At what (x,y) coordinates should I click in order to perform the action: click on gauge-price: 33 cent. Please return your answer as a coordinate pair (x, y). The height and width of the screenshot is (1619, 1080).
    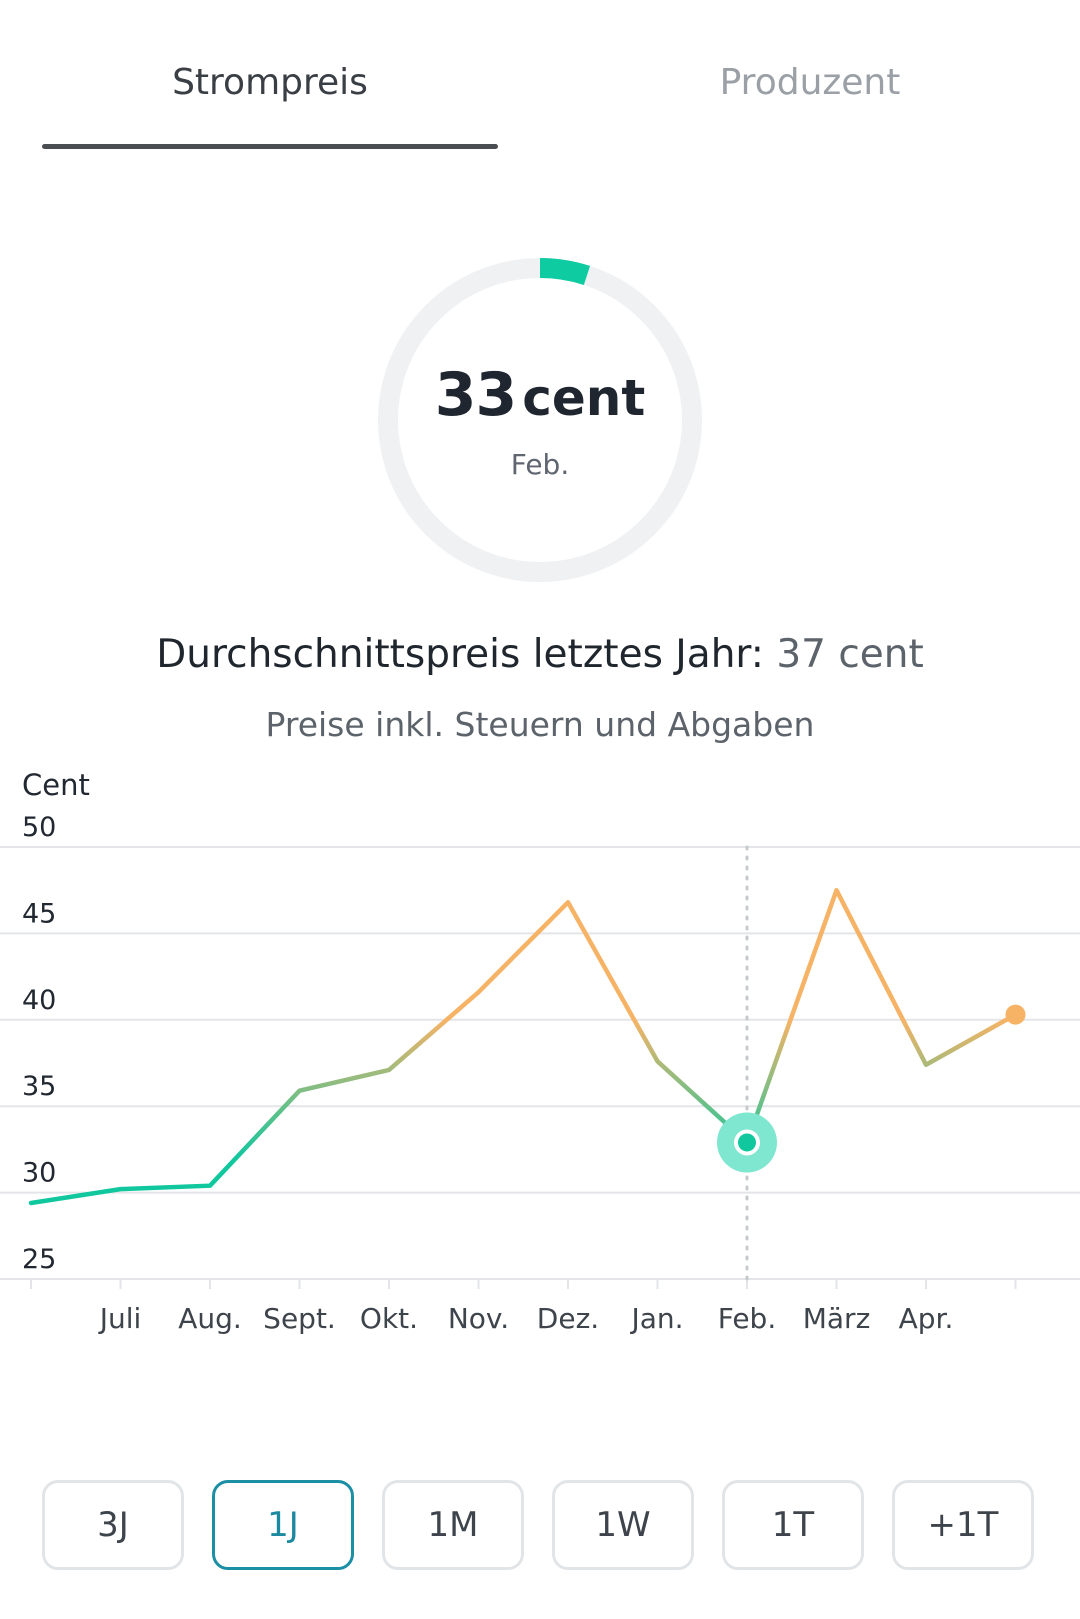
    Looking at the image, I should click on (540, 395).